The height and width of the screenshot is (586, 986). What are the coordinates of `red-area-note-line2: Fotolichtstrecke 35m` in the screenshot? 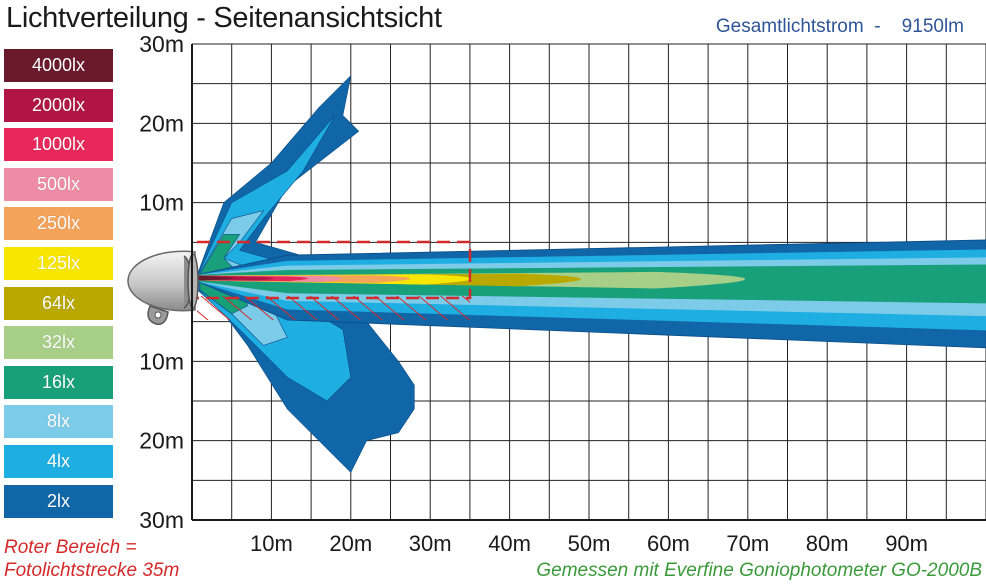 It's located at (92, 570).